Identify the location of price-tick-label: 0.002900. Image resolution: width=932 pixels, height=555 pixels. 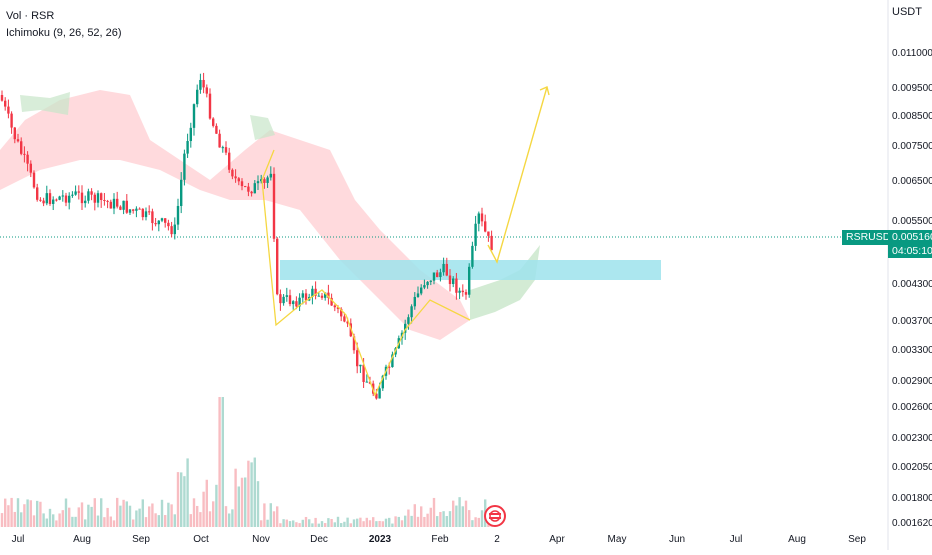
(912, 381).